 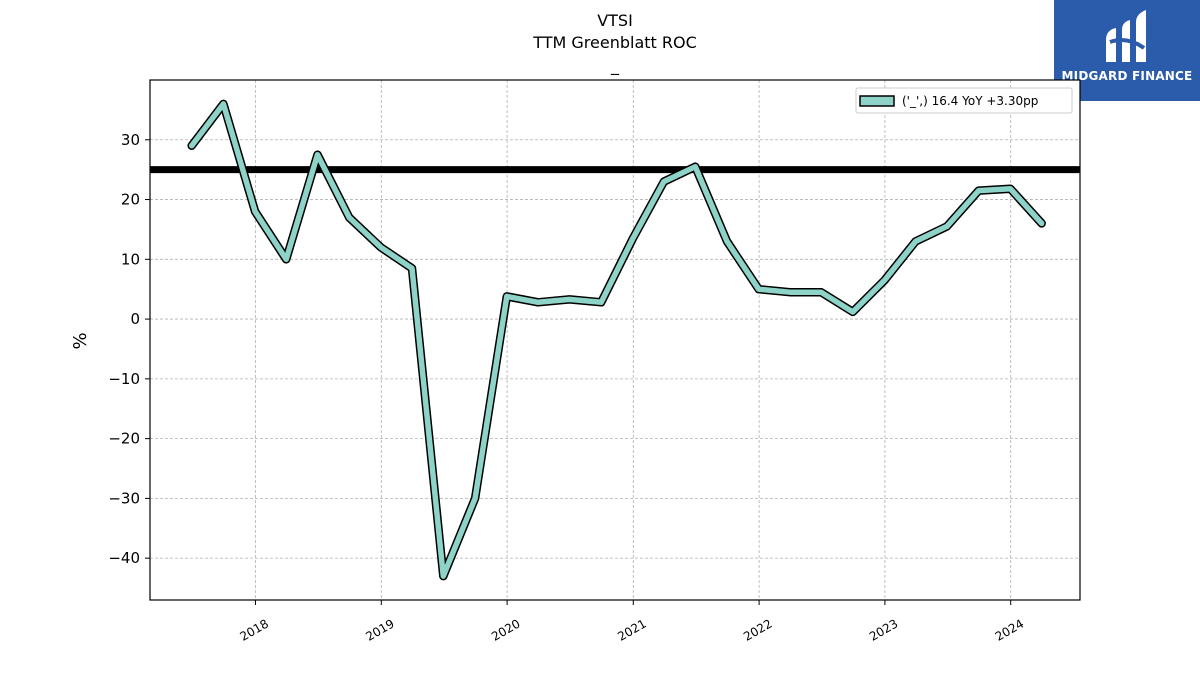 What do you see at coordinates (1126, 36) in the screenshot?
I see `logo-mark-icon` at bounding box center [1126, 36].